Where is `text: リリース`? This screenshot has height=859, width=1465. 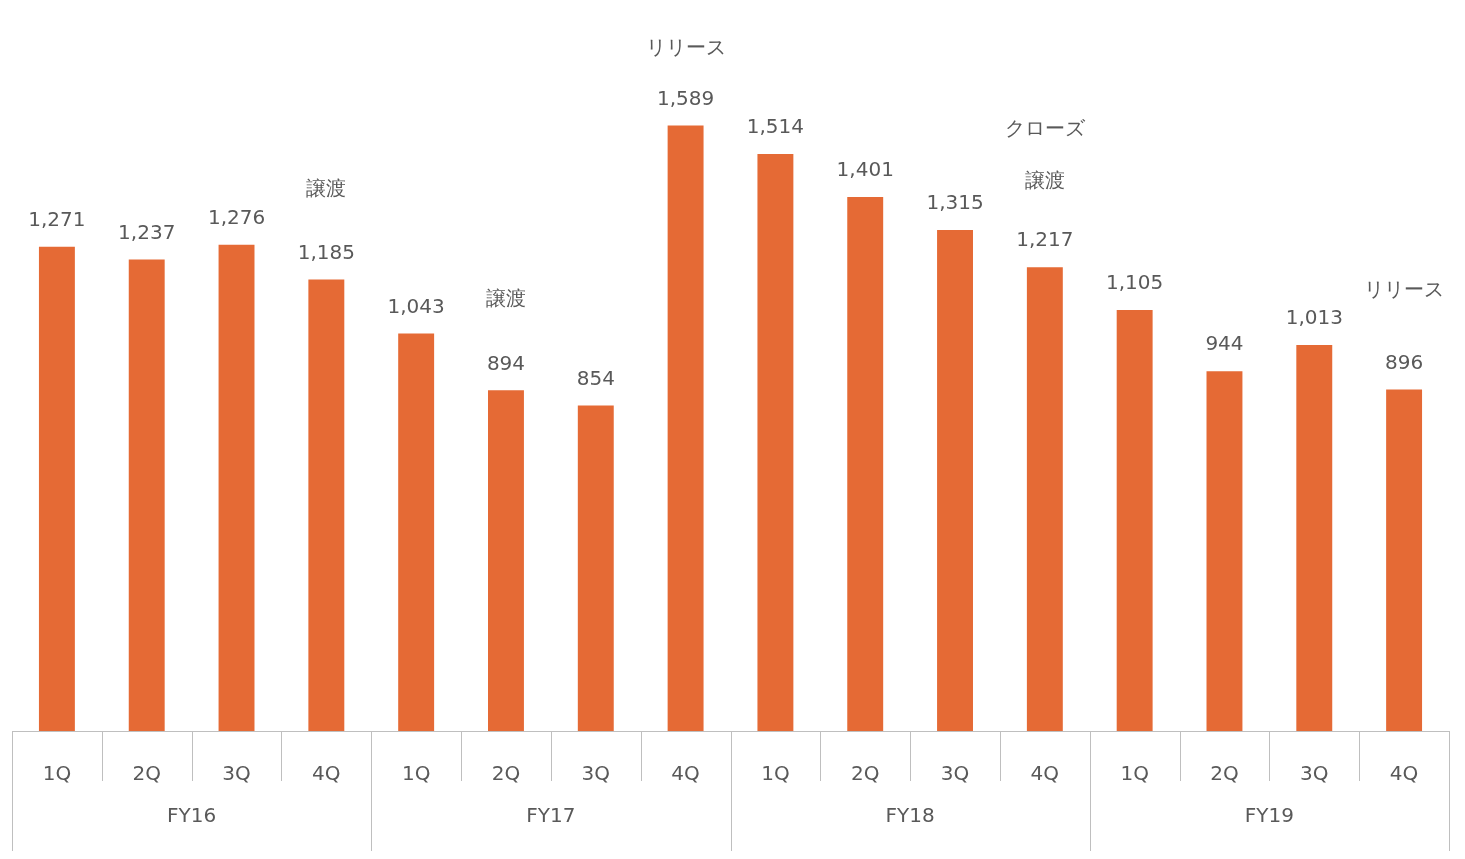 text: リリース is located at coordinates (685, 47).